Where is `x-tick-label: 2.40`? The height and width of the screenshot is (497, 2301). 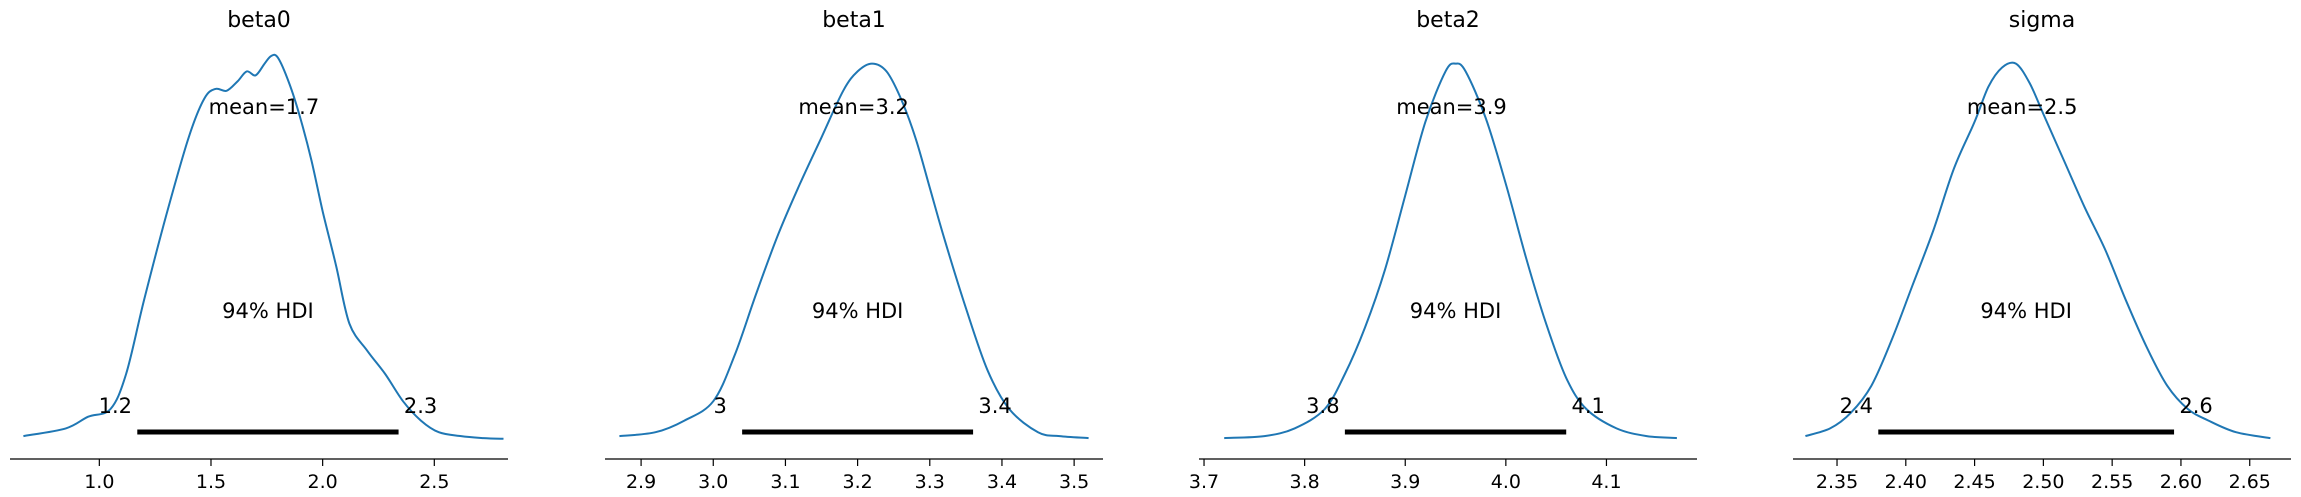
x-tick-label: 2.40 is located at coordinates (1906, 482).